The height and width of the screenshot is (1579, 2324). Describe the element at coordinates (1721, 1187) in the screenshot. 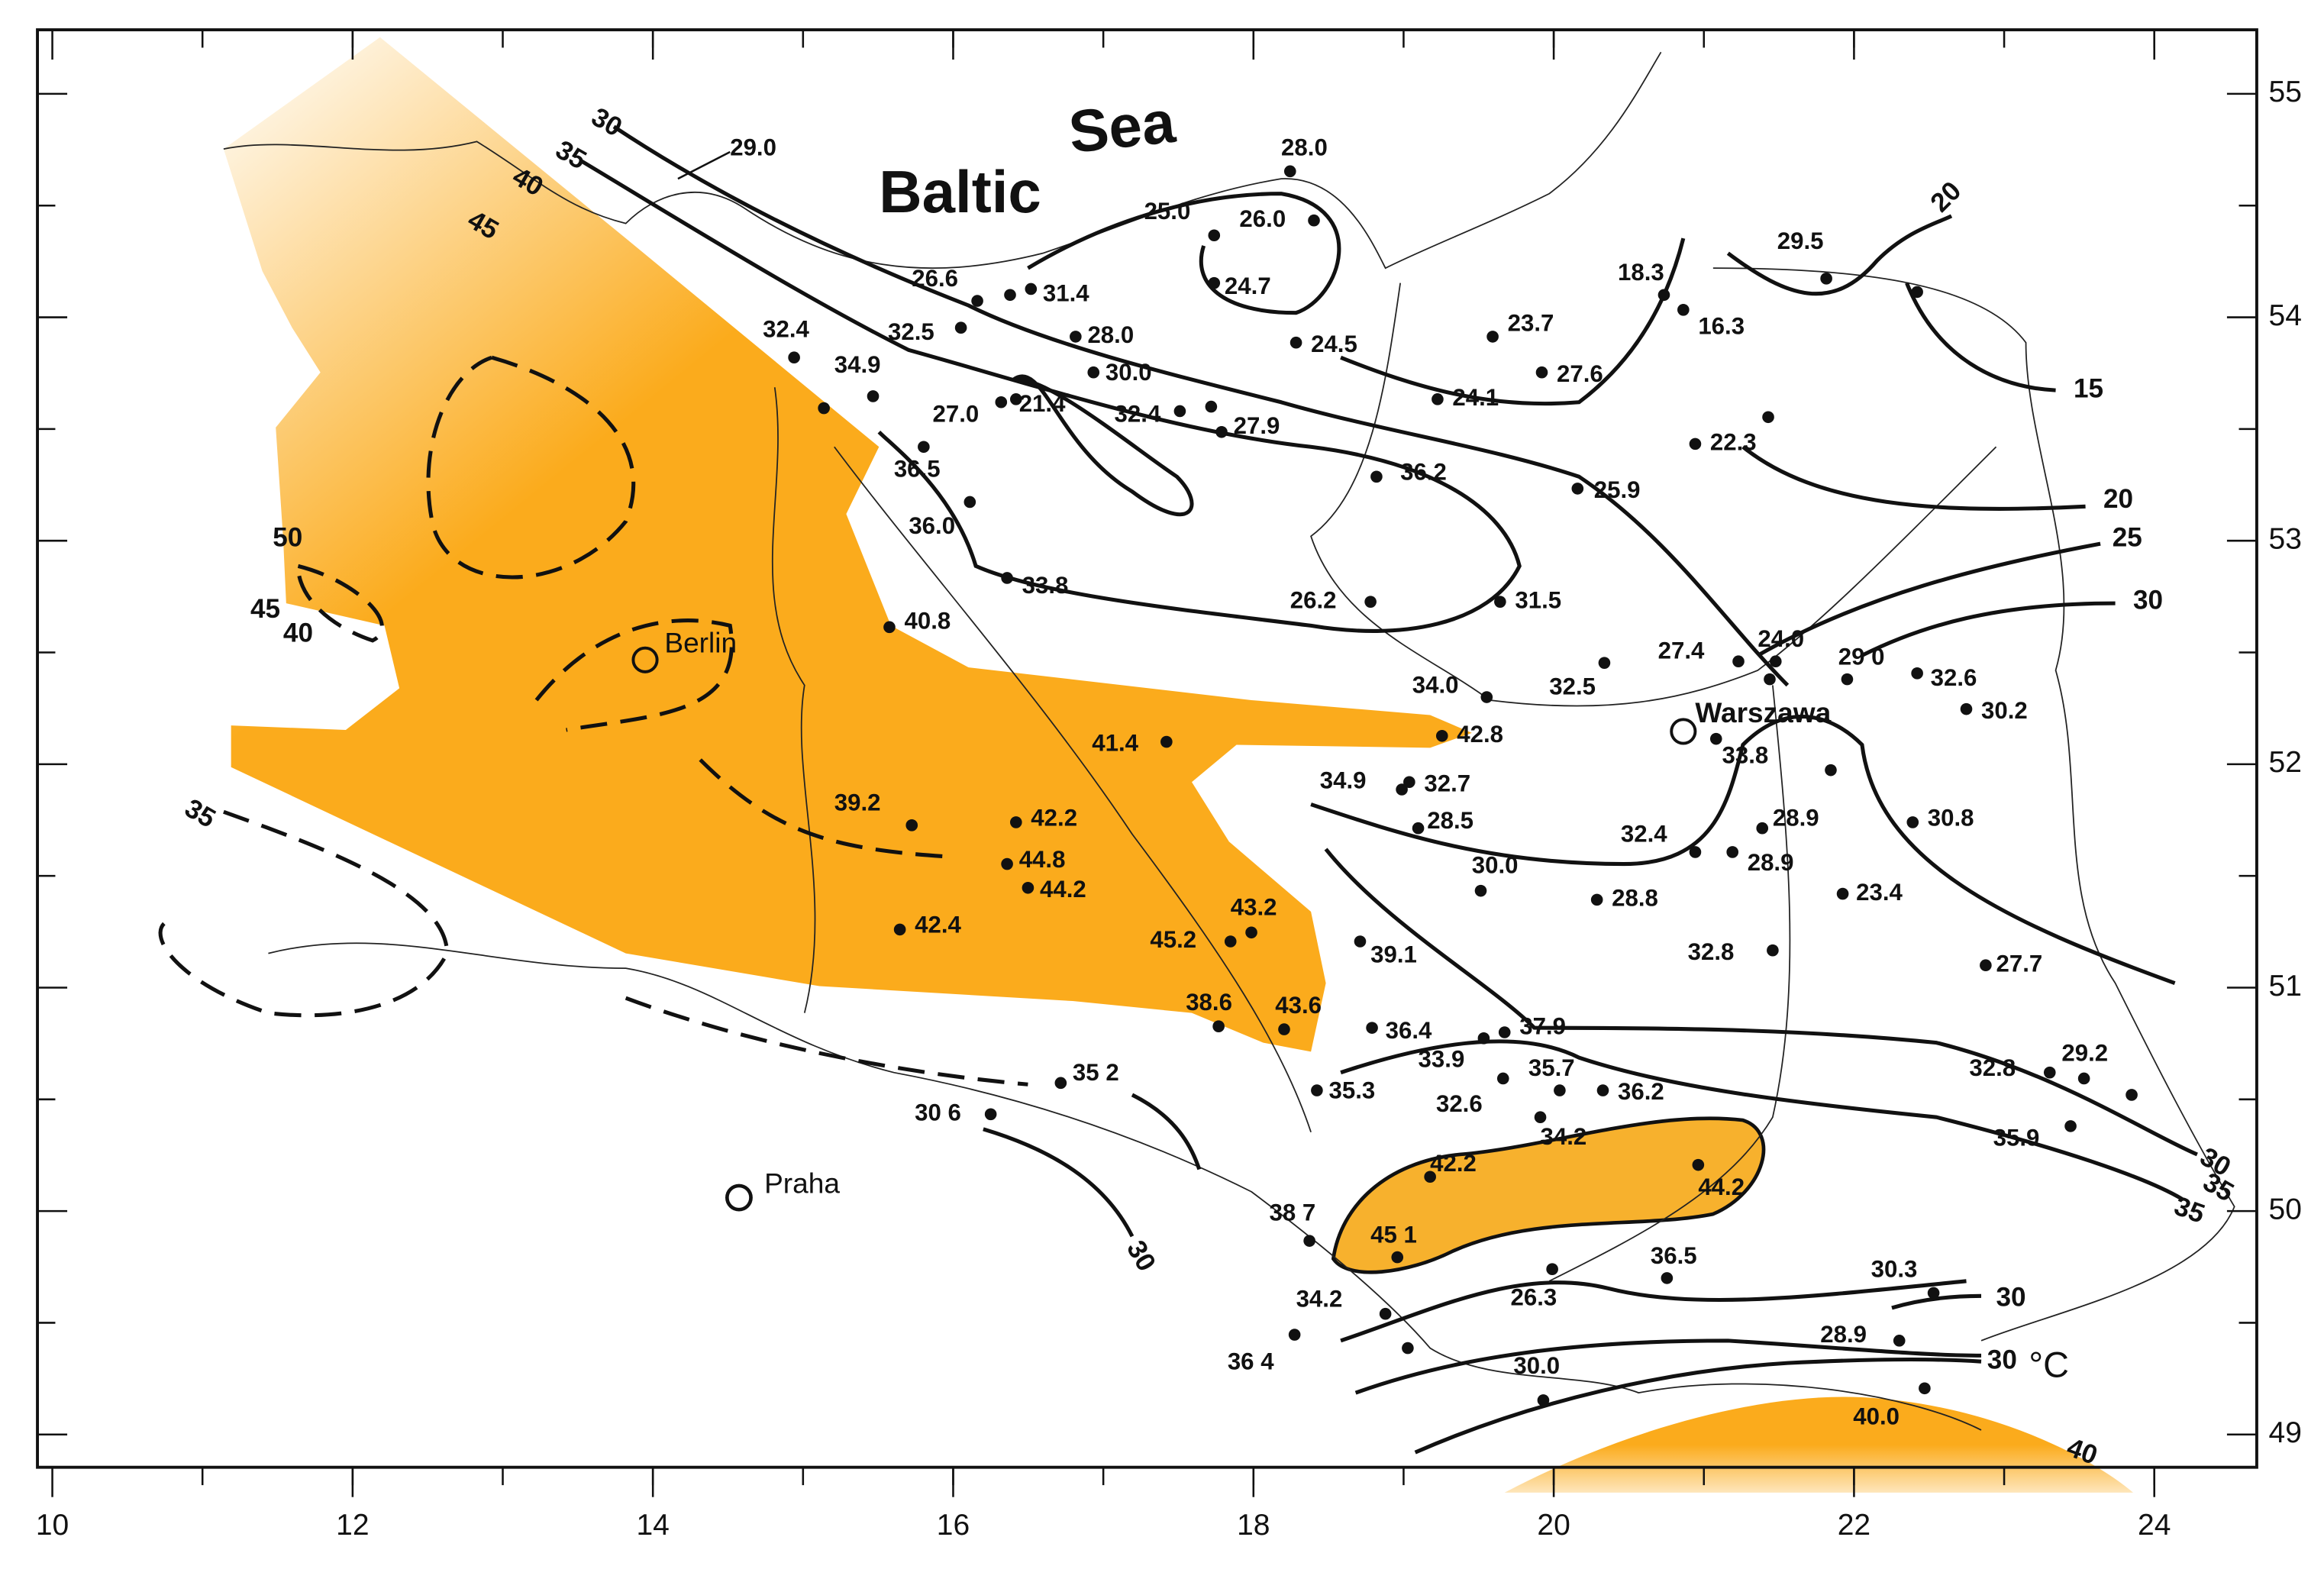

I see `station-value: 44.2` at that location.